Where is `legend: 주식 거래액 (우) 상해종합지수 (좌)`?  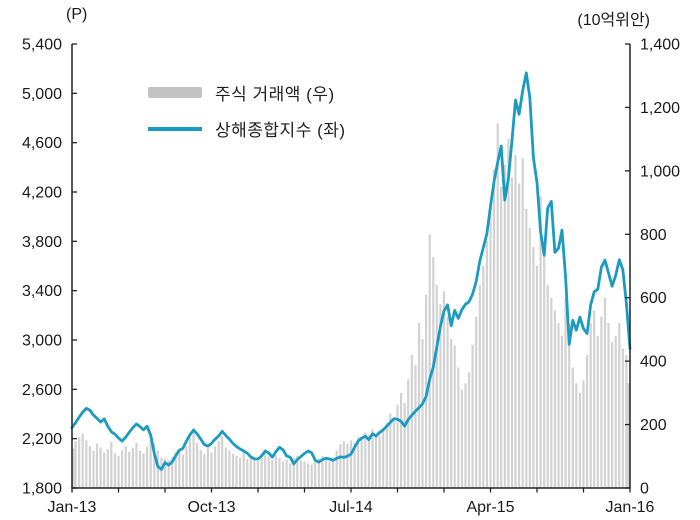 legend: 주식 거래액 (우) 상해종합지수 (좌) is located at coordinates (247, 112).